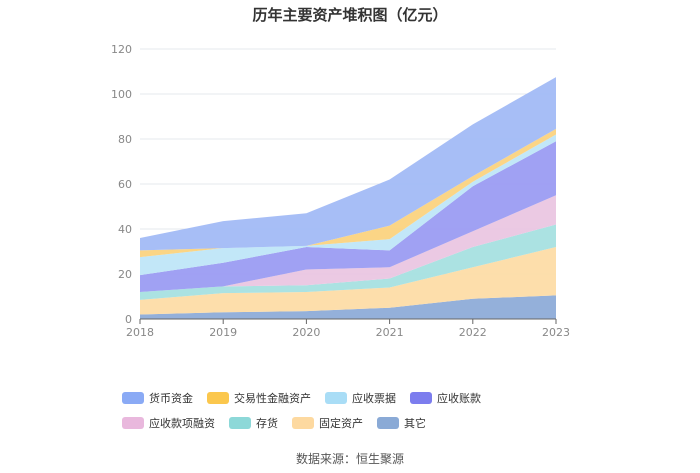 The width and height of the screenshot is (700, 473). What do you see at coordinates (253, 423) in the screenshot?
I see `legend-item: 存货` at bounding box center [253, 423].